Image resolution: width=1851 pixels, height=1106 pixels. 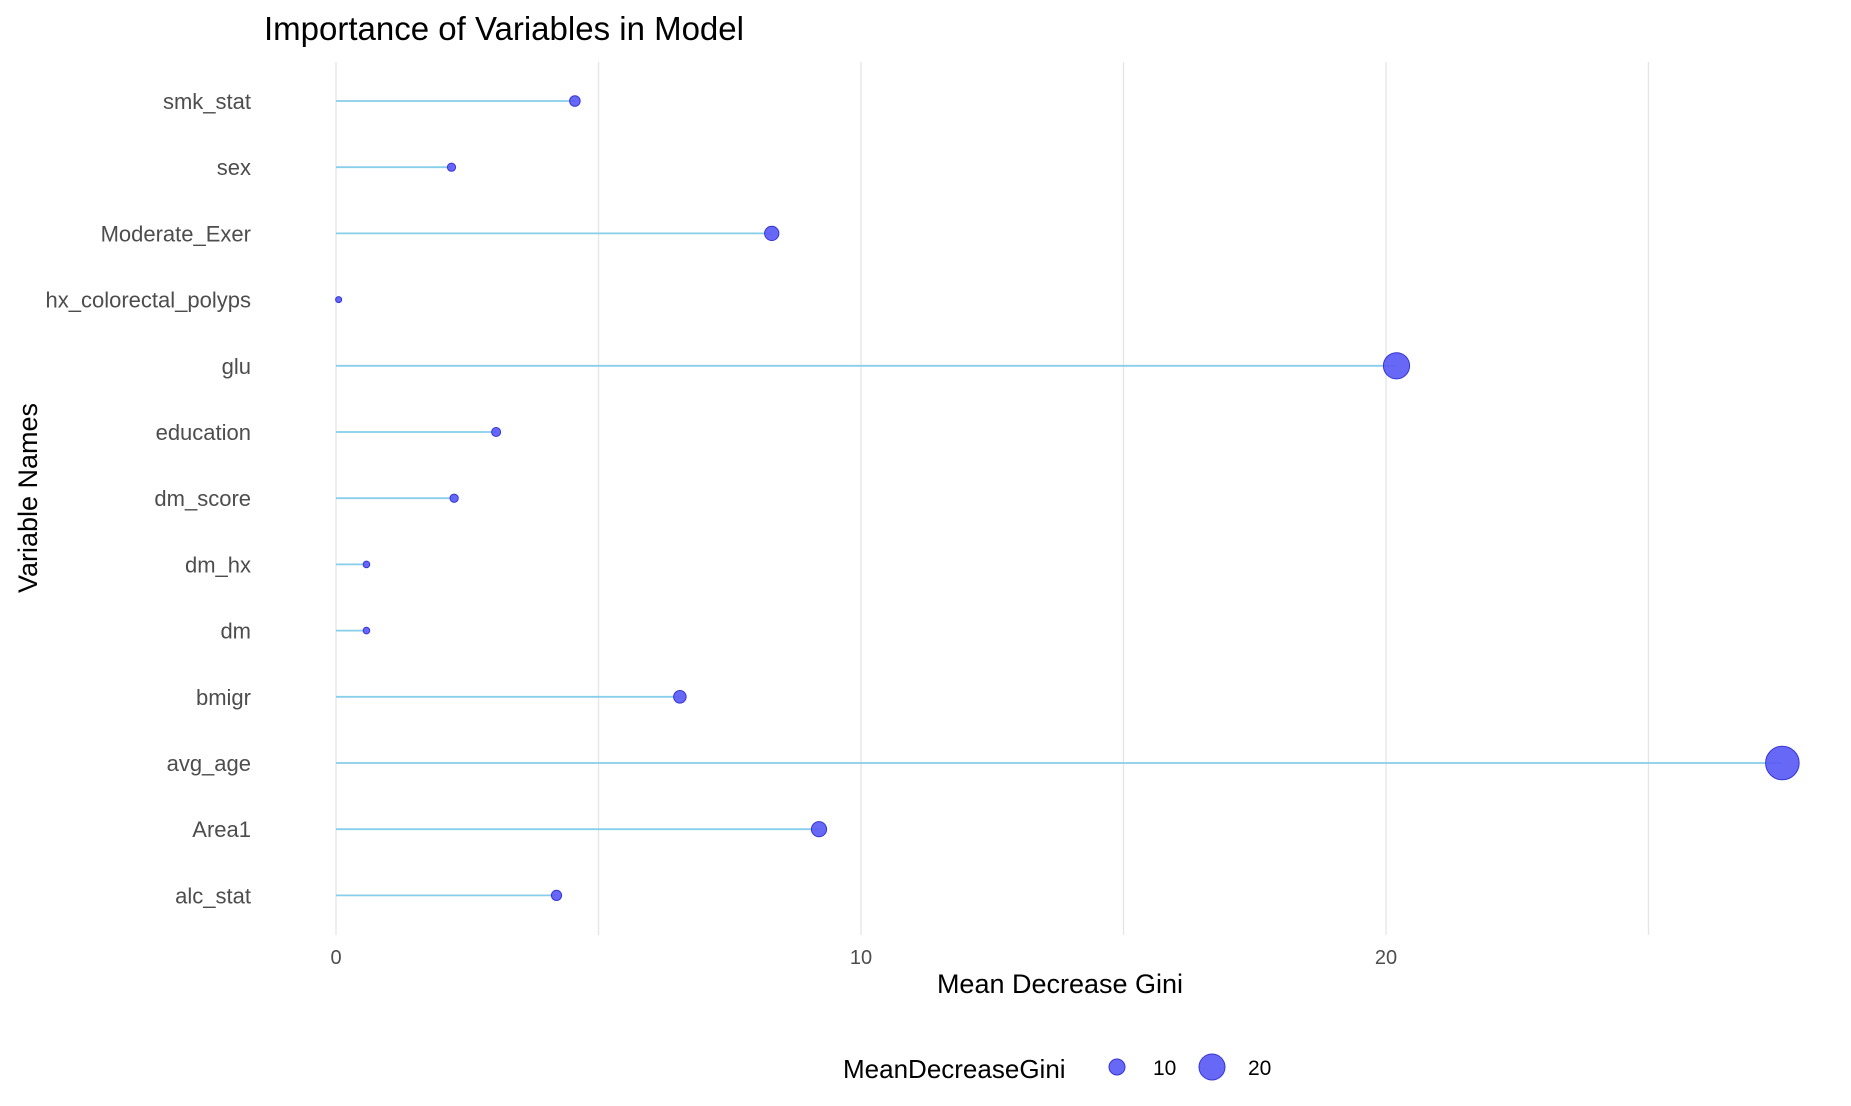 I want to click on point-alc_stat, so click(x=556, y=895).